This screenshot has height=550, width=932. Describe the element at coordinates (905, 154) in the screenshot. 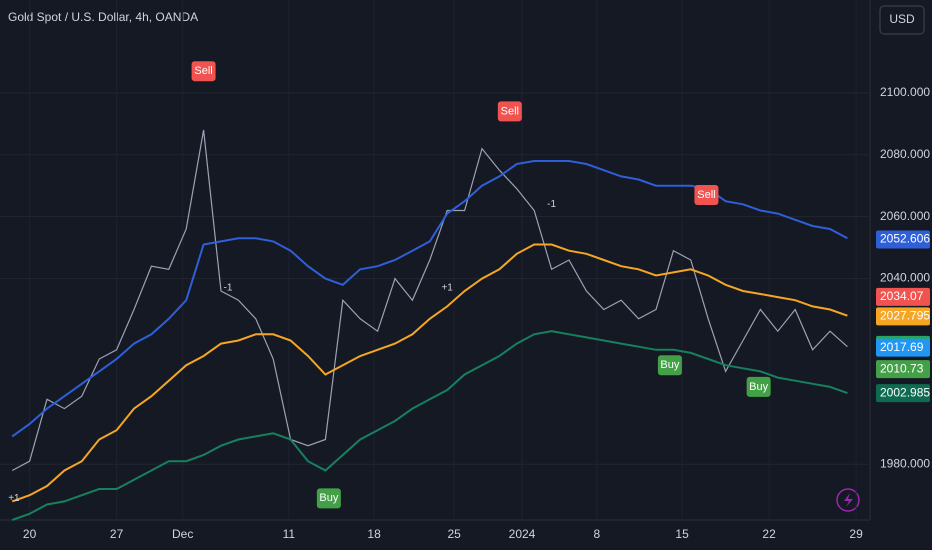

I see `y-tick-label: 2080.000` at that location.